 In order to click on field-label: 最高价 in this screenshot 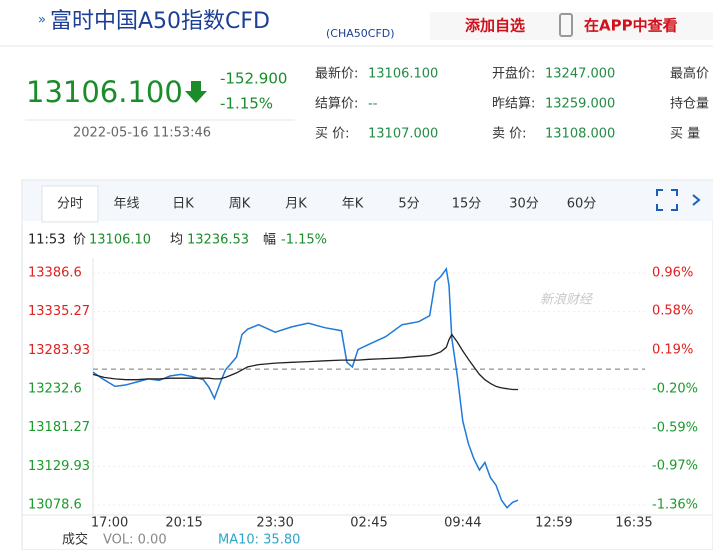, I will do `click(689, 74)`.